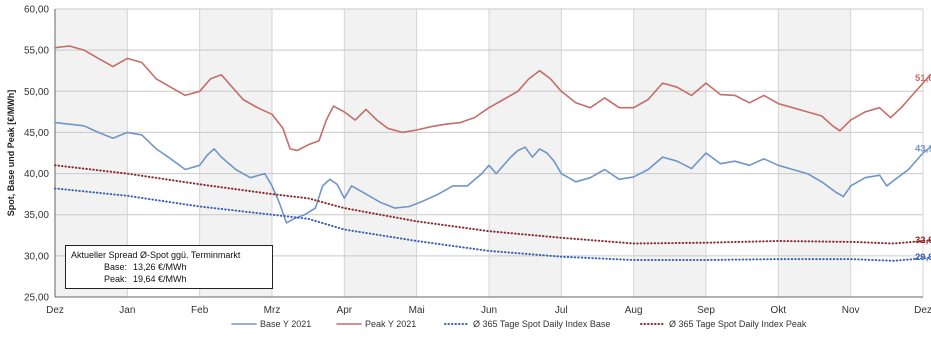 The height and width of the screenshot is (338, 931). Describe the element at coordinates (11, 153) in the screenshot. I see `y-axis-label: Spot, Base und Peak [€/MWh]` at that location.